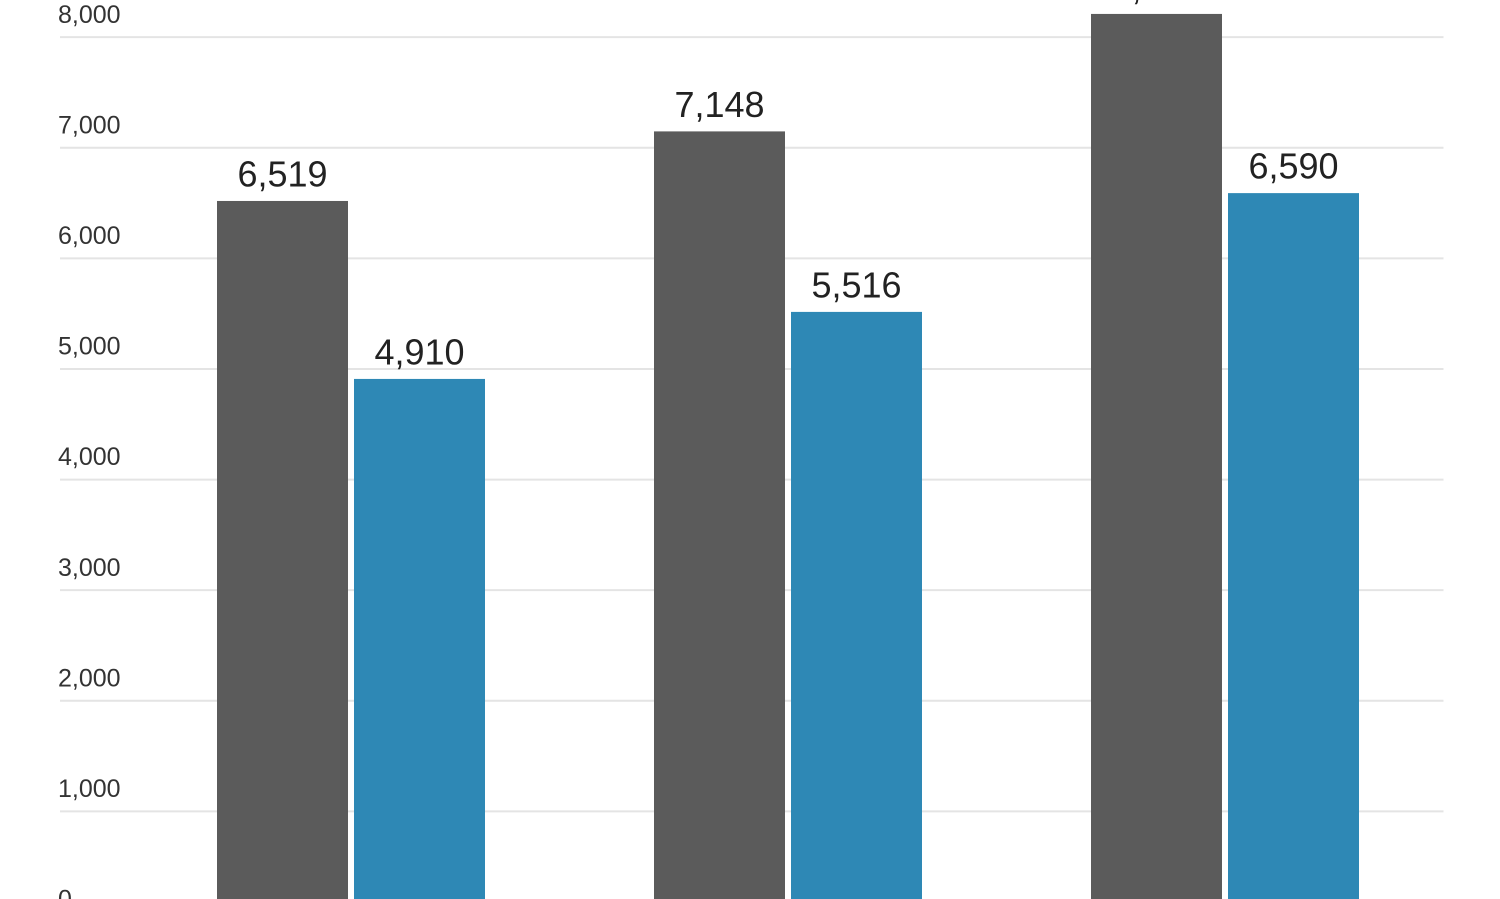 The width and height of the screenshot is (1500, 899). What do you see at coordinates (89, 125) in the screenshot?
I see `y-tick-label: 7,000` at bounding box center [89, 125].